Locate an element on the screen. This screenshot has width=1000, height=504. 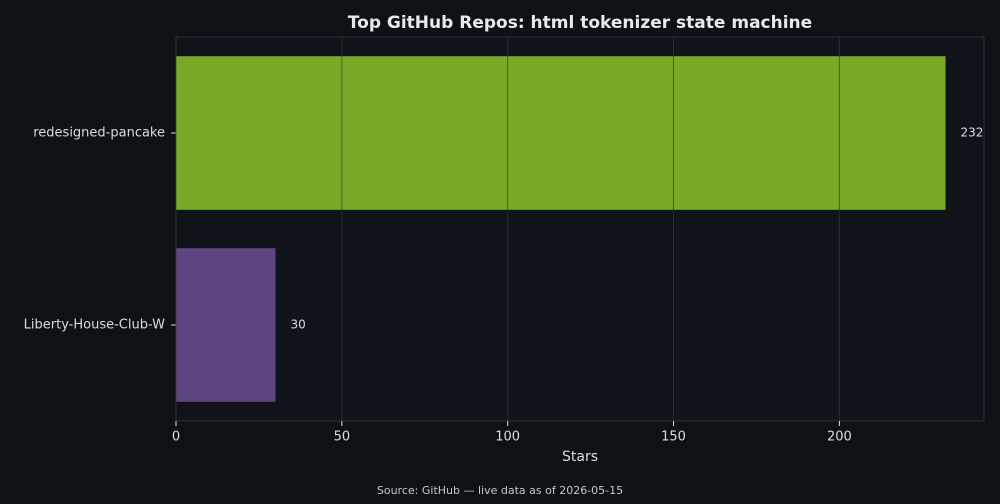
bar is located at coordinates (226, 325).